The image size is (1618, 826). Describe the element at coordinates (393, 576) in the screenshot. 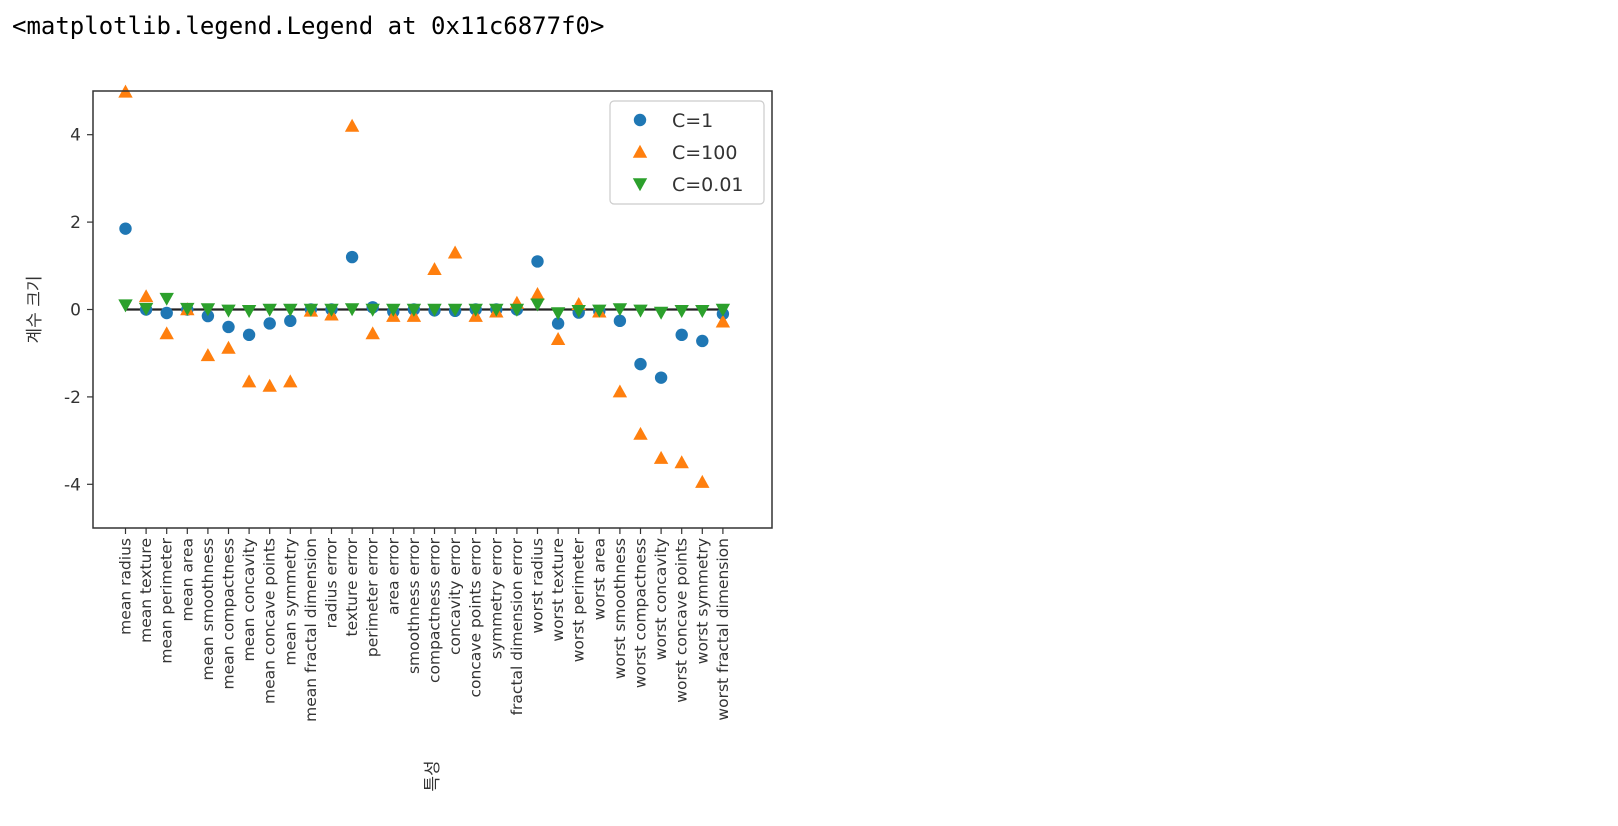

I see `x-tick-label: area error` at that location.